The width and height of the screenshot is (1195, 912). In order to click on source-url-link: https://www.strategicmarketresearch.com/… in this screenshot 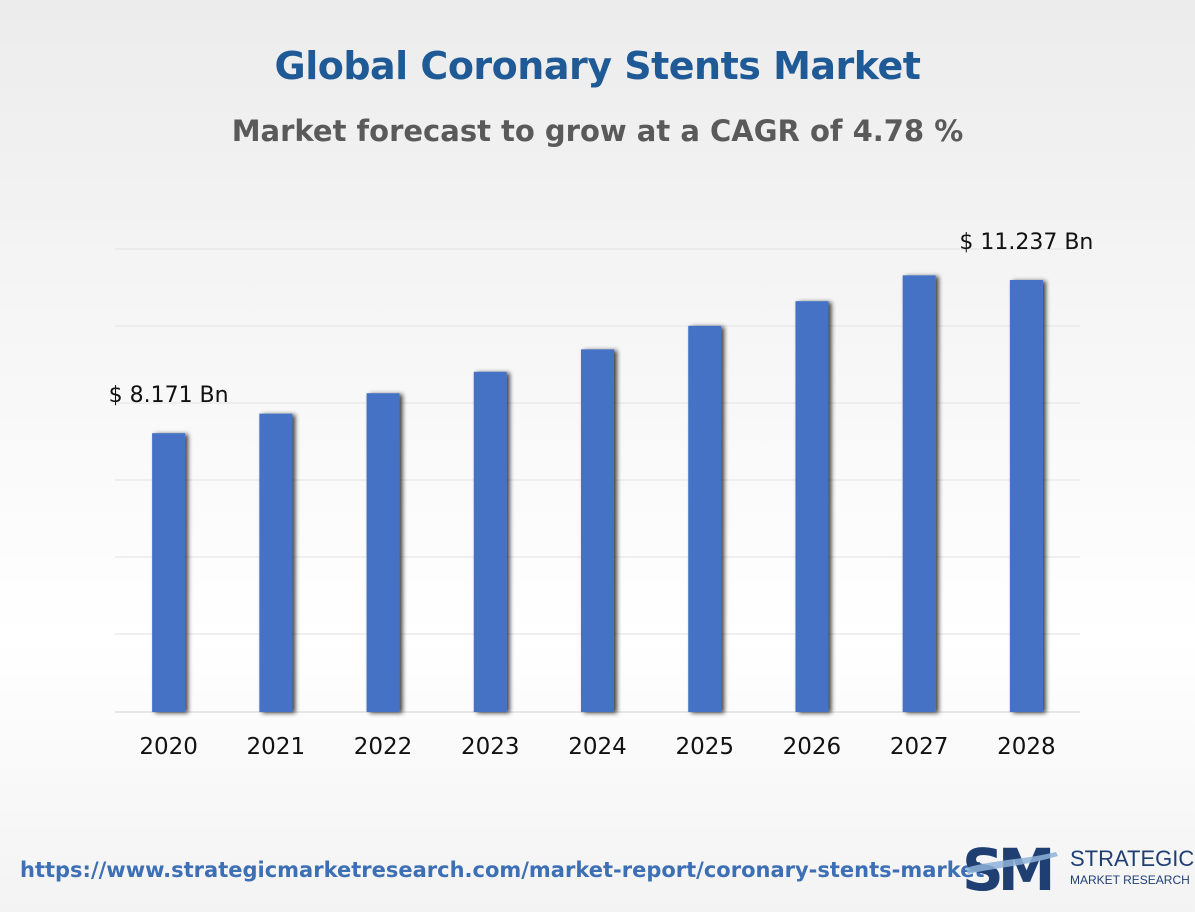, I will do `click(502, 870)`.